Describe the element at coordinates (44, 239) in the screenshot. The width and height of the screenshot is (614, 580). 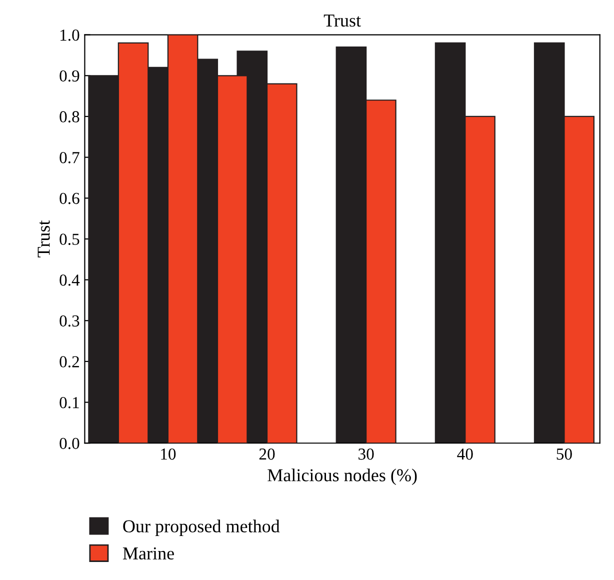
I see `y-axis-title: Trust` at that location.